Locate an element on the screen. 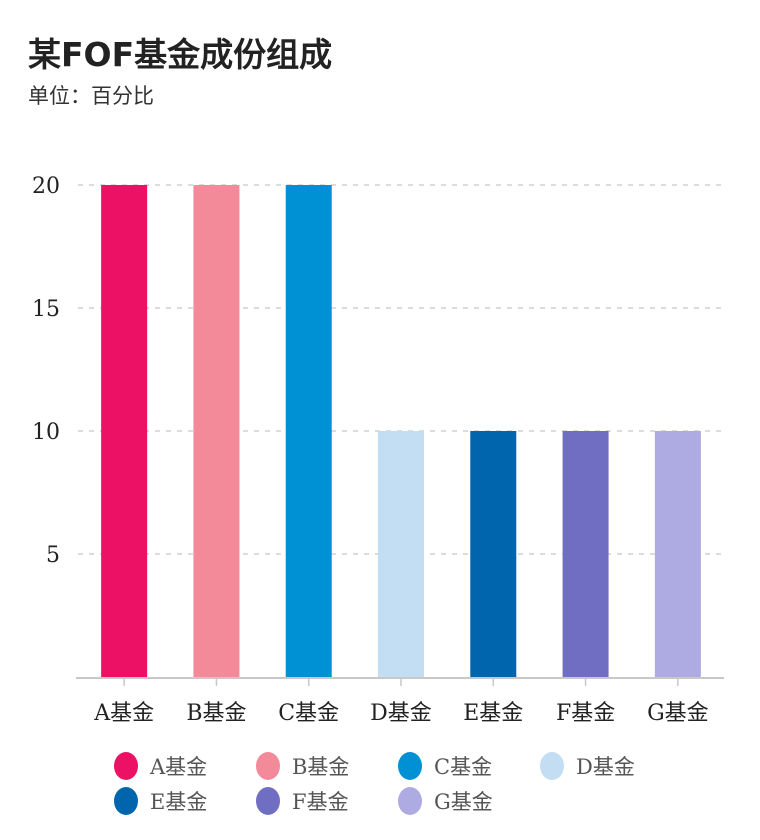 The width and height of the screenshot is (760, 840). x-tick-label: E基金 is located at coordinates (493, 713).